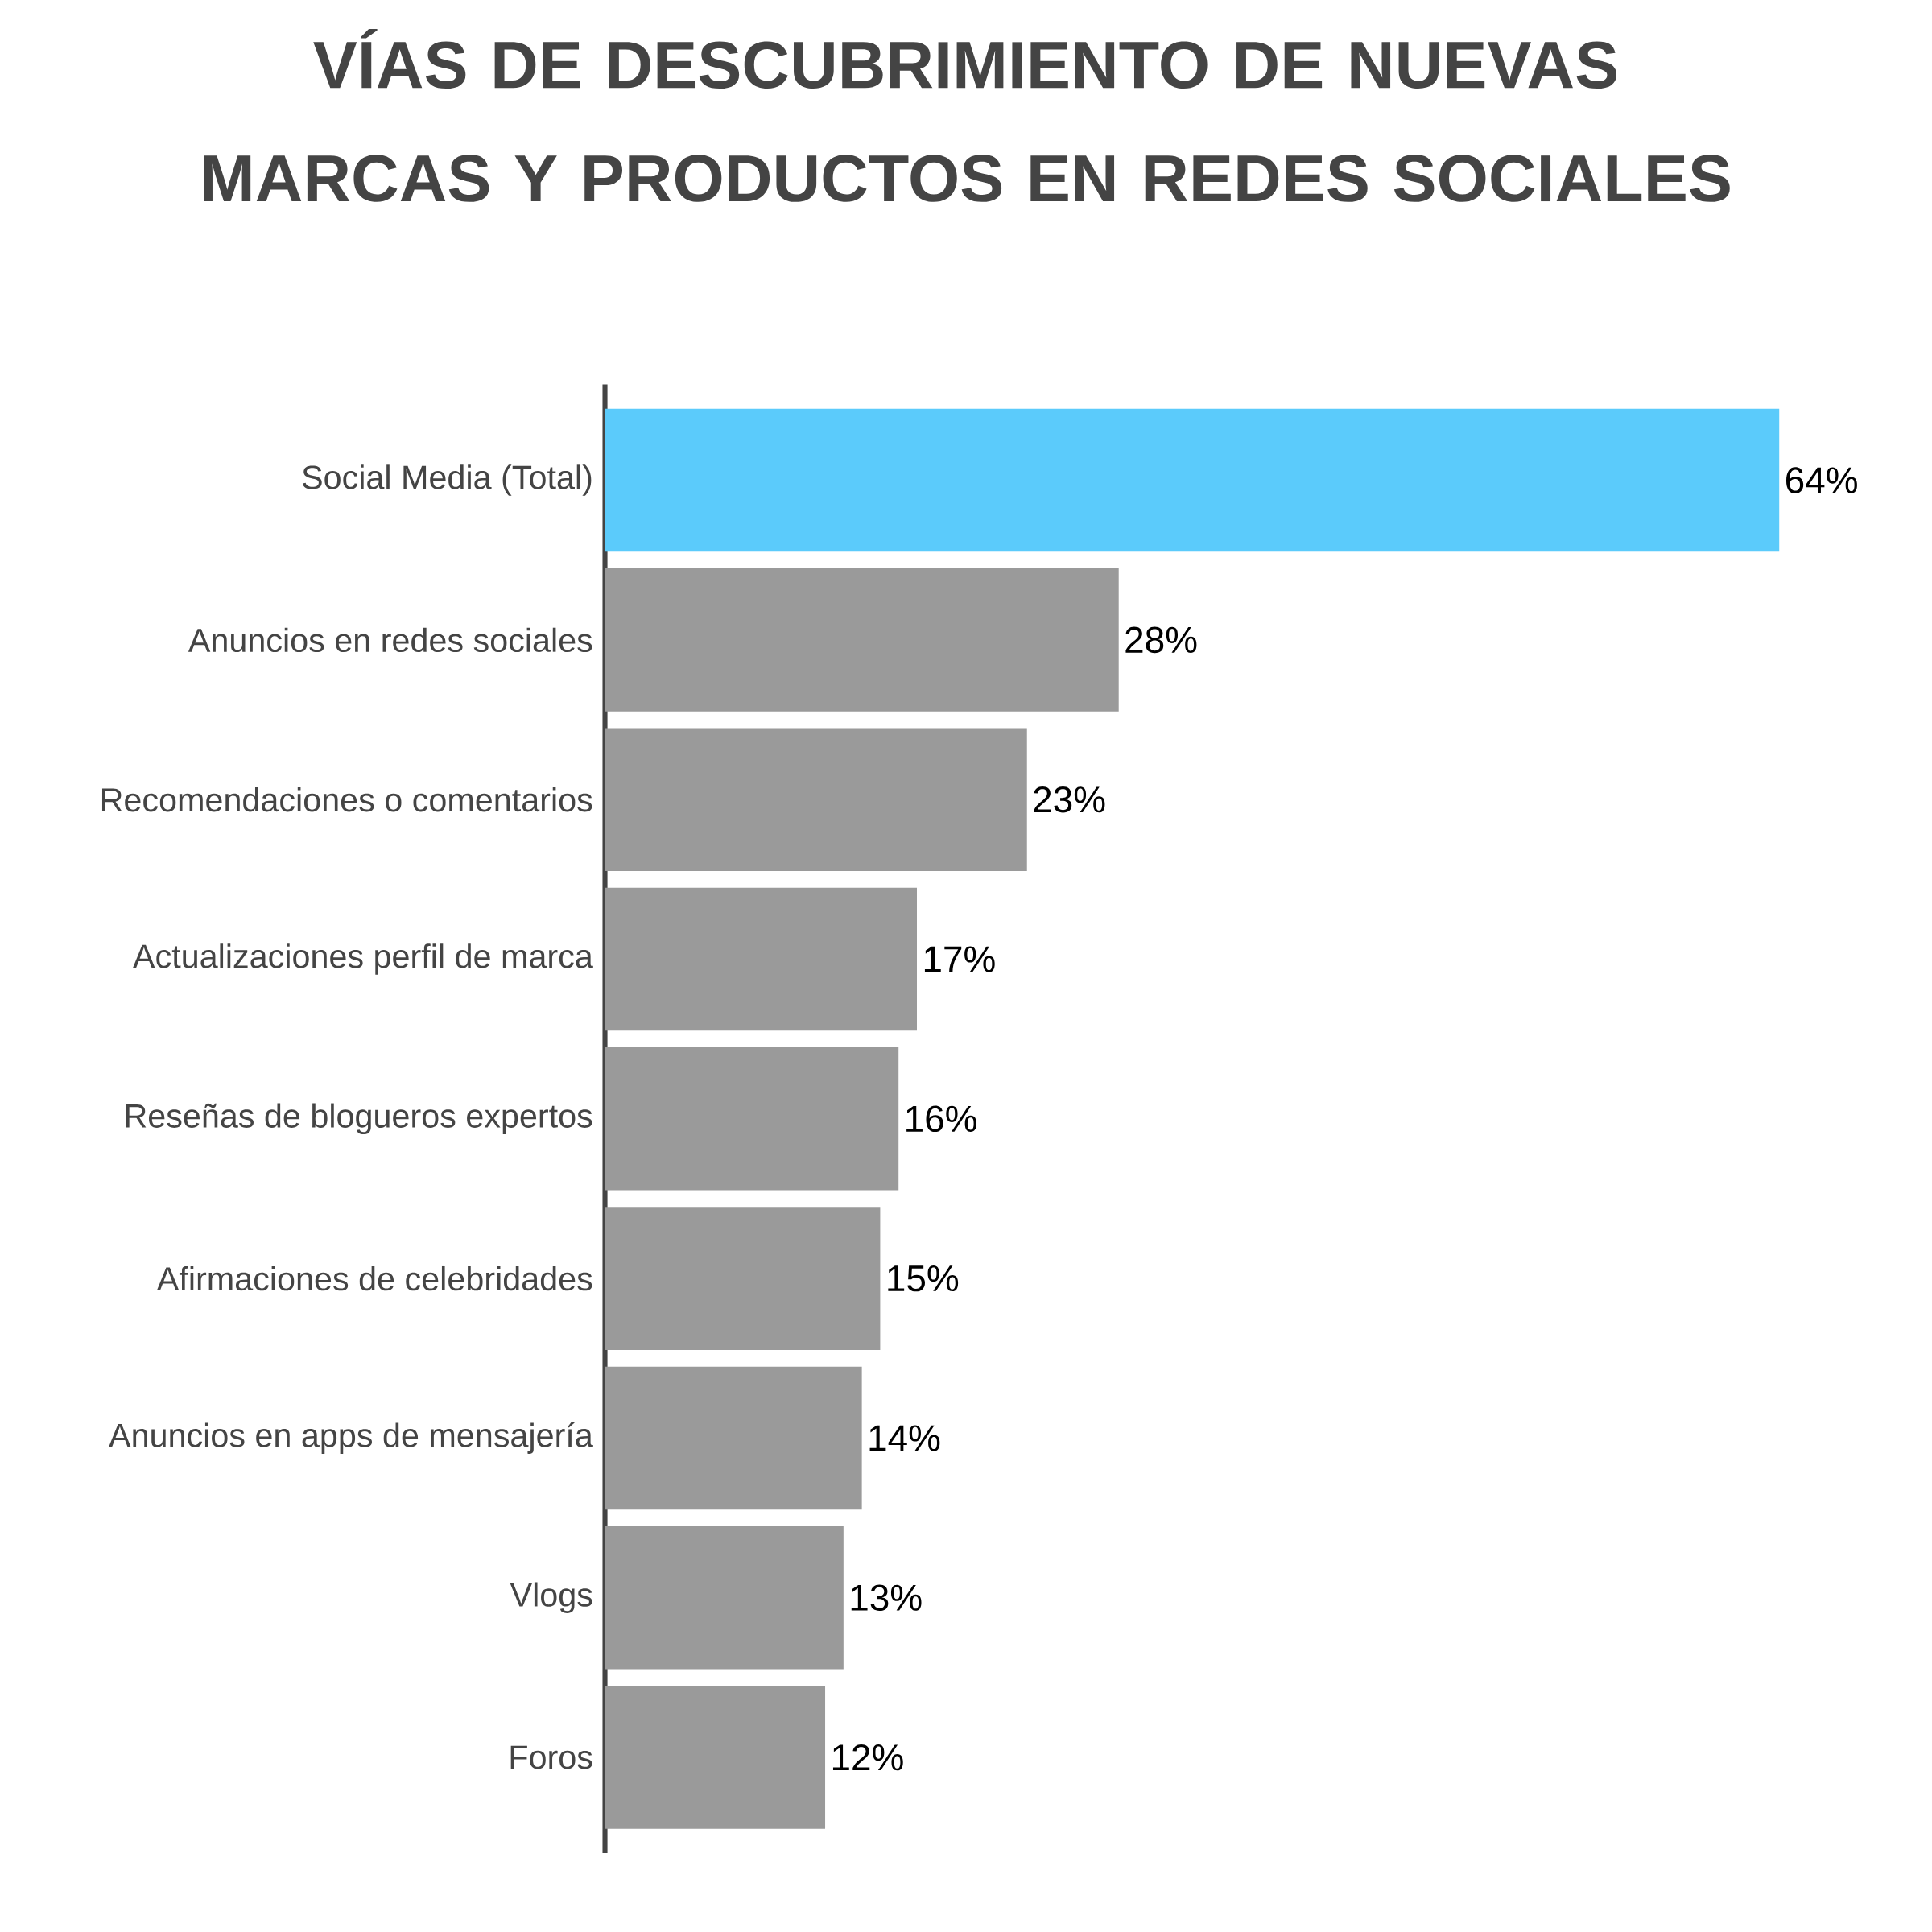 This screenshot has width=1932, height=1932. What do you see at coordinates (904, 1438) in the screenshot?
I see `data-label: 14%` at bounding box center [904, 1438].